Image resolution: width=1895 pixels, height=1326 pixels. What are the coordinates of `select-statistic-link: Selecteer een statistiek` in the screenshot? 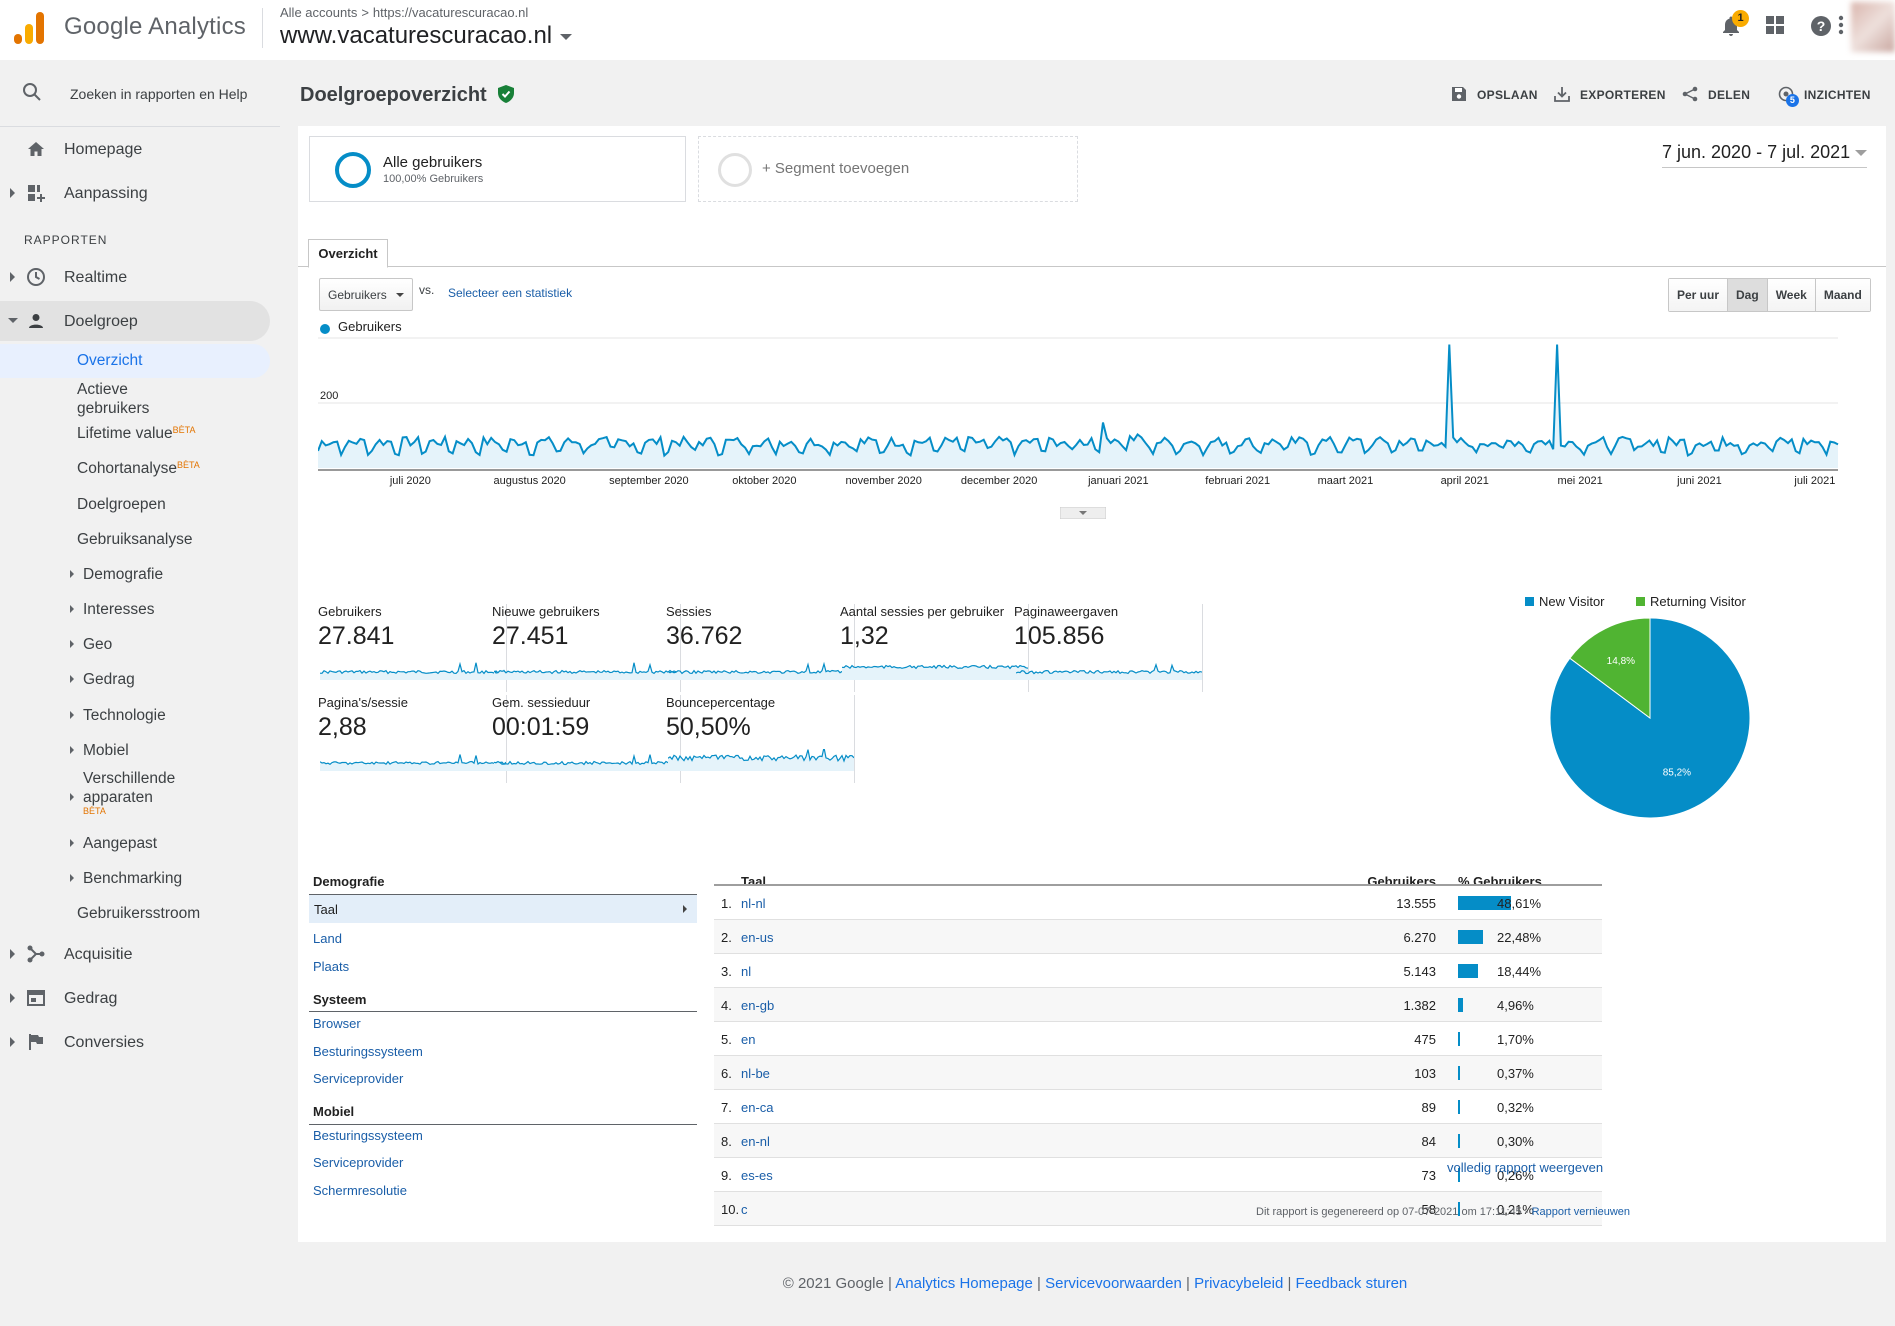 It's located at (510, 293).